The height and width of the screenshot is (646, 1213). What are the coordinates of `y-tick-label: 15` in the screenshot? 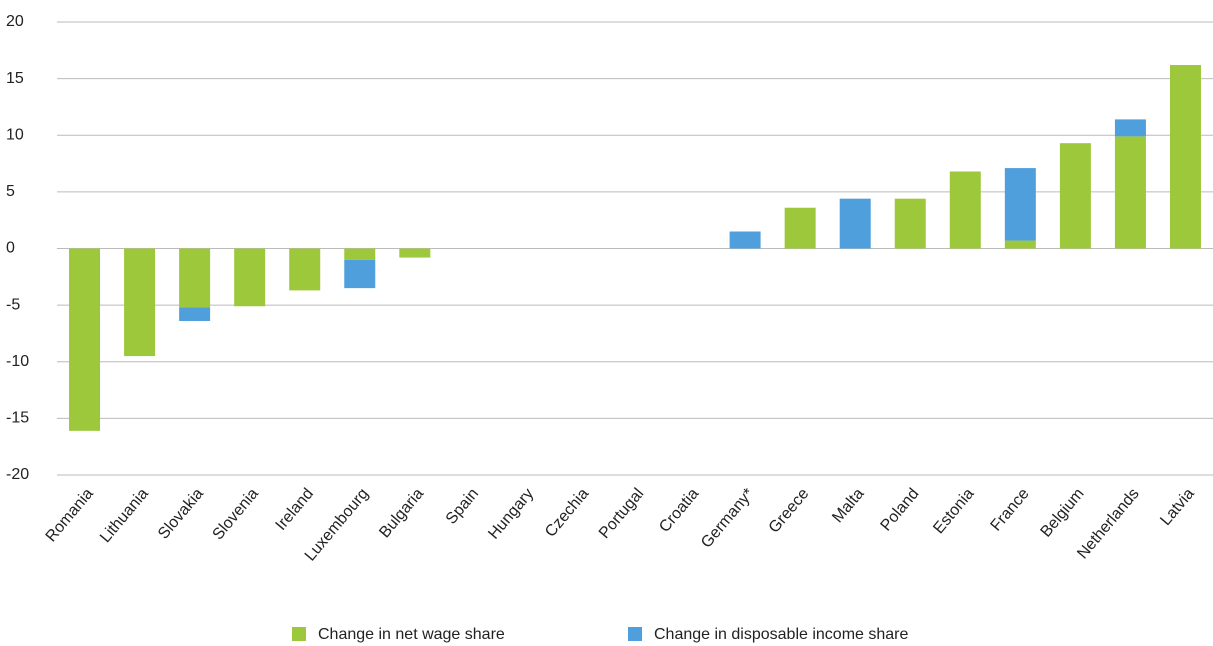 It's located at (15, 78).